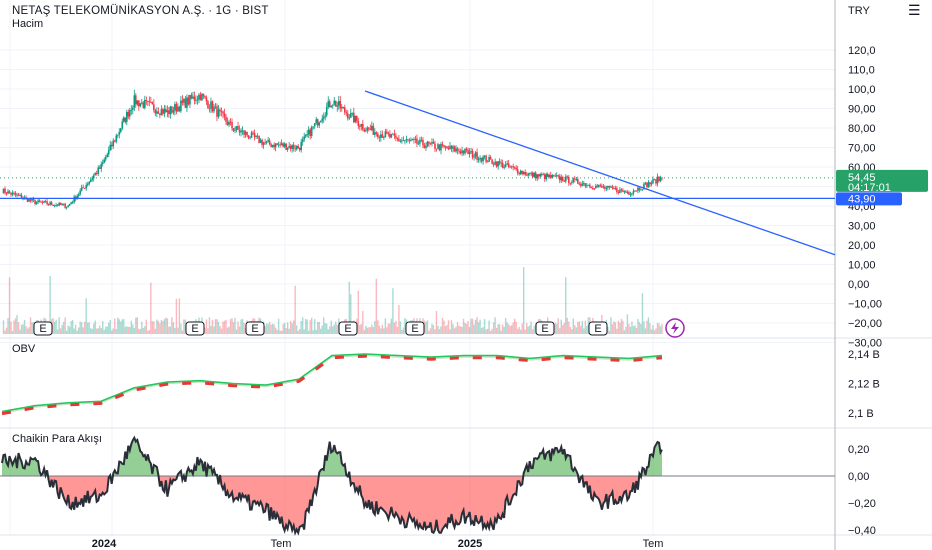  Describe the element at coordinates (378, 544) in the screenshot. I see `time-axis: 2024 Tem 2025 Tem` at that location.